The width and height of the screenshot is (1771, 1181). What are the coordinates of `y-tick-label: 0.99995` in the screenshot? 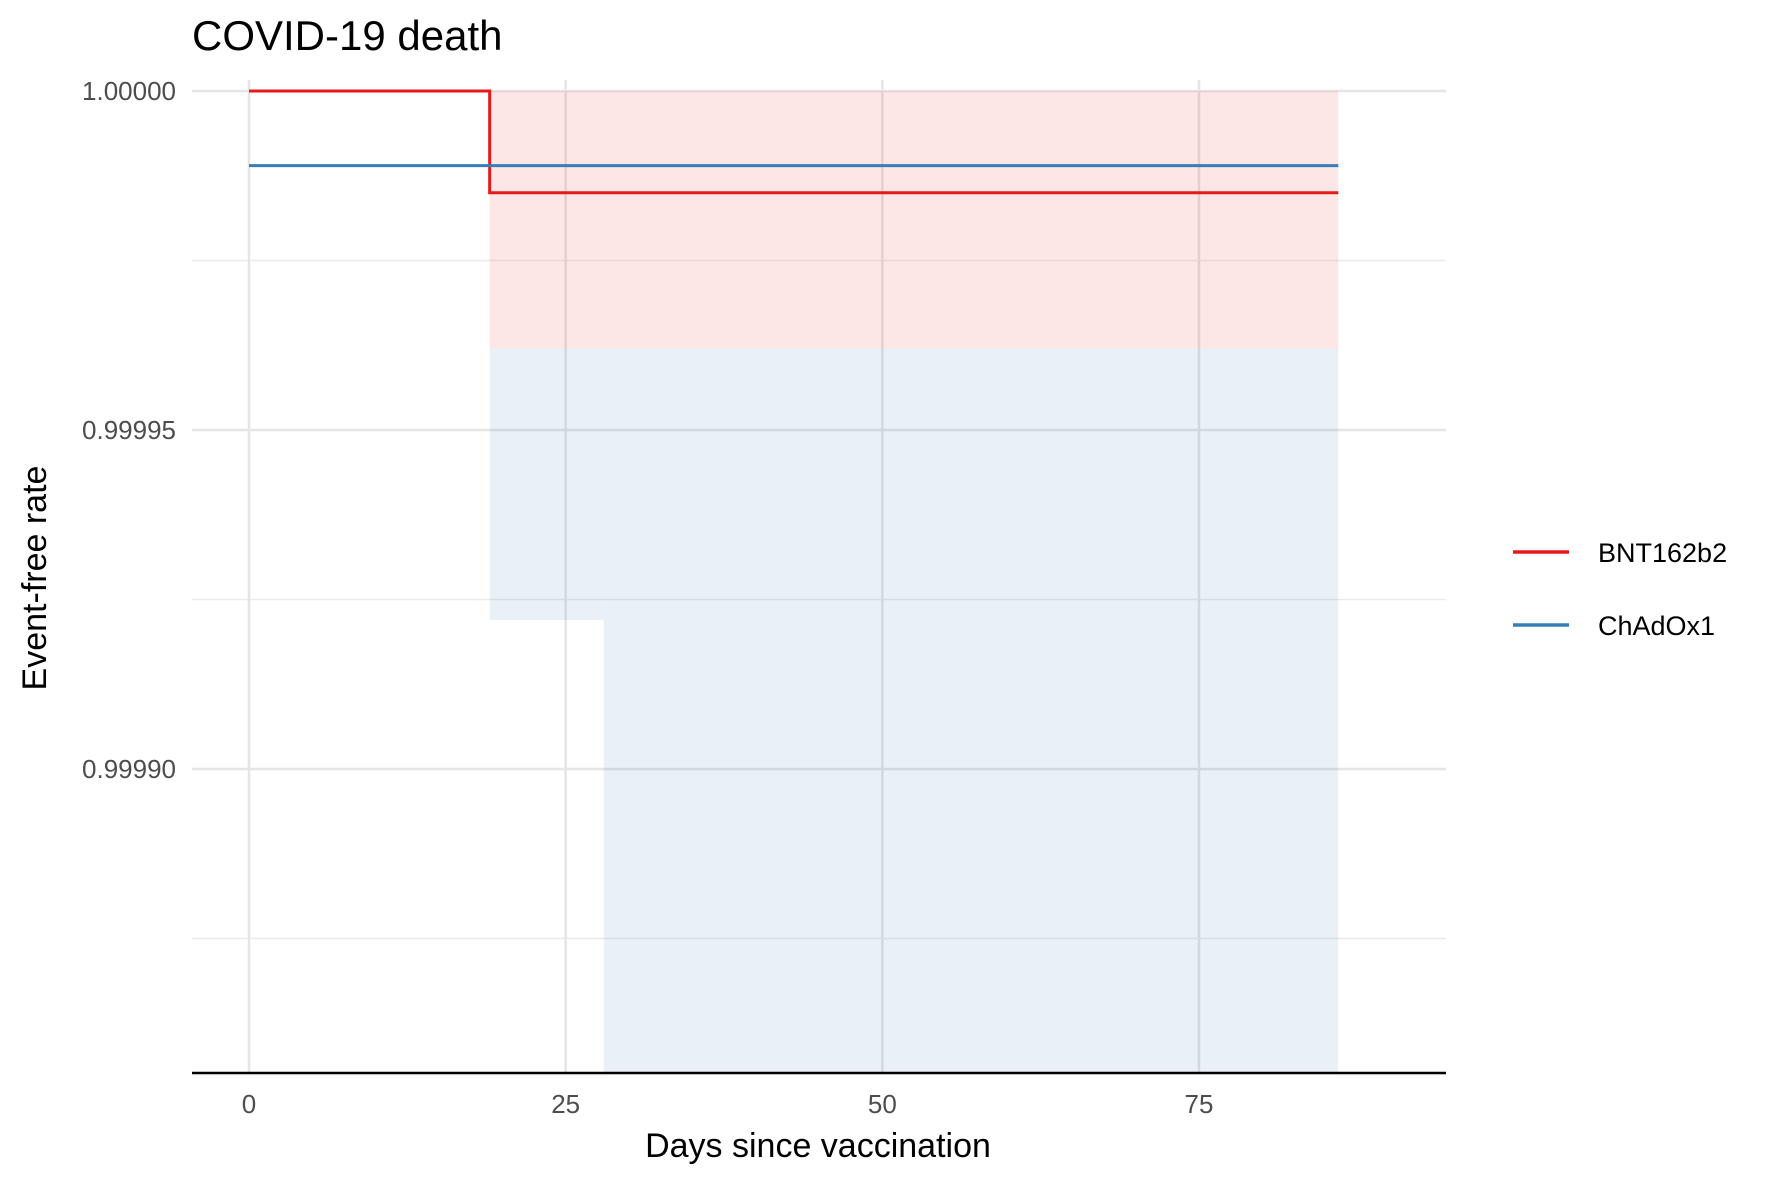 It's located at (129, 430).